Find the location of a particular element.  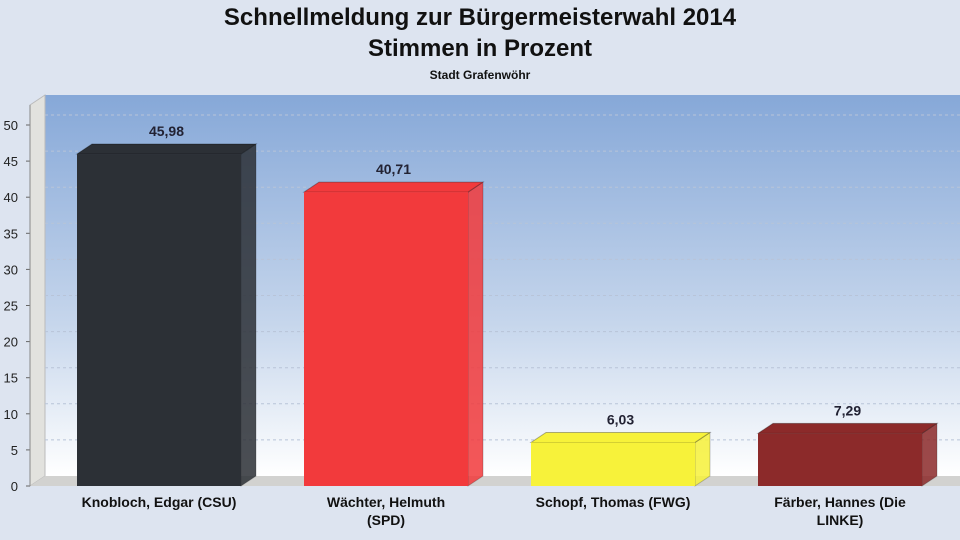

data-label: 6,03 is located at coordinates (620, 419).